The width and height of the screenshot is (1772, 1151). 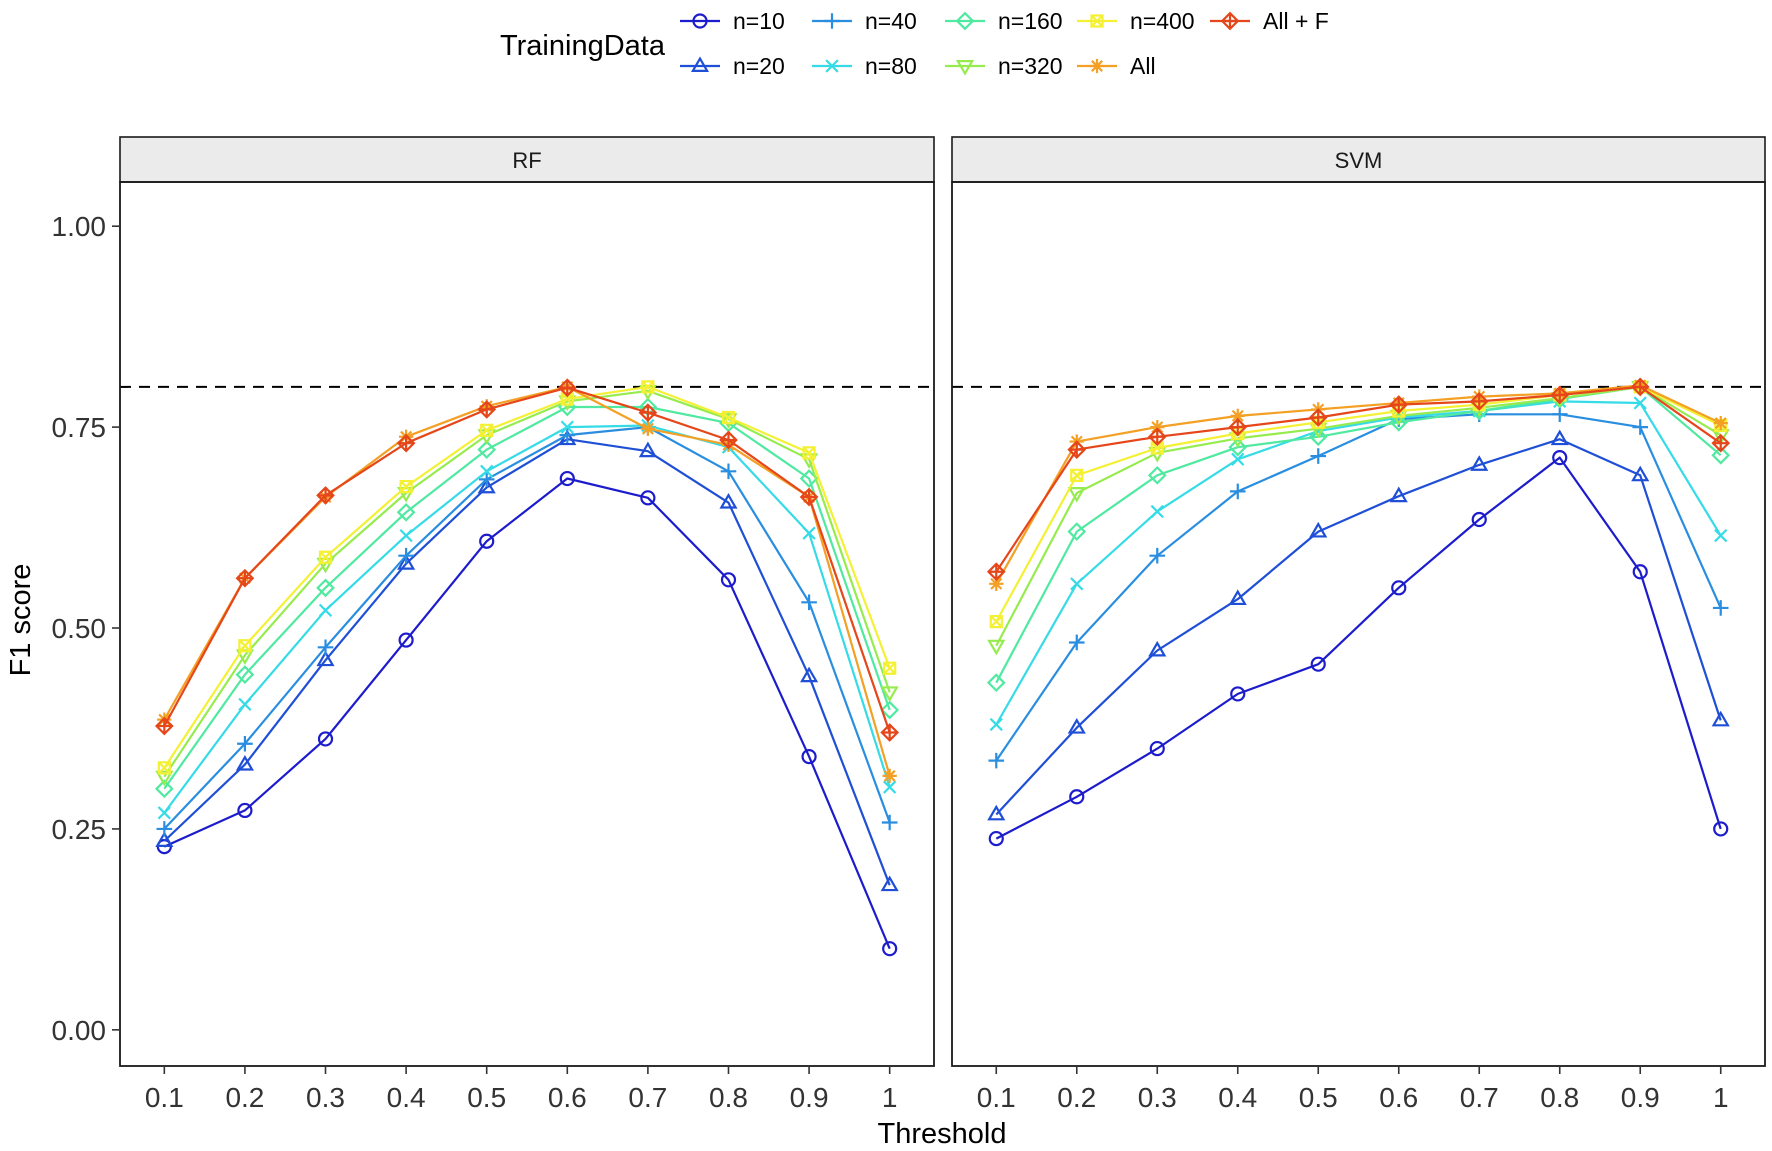 I want to click on y-tick-label: 1.00, so click(x=79, y=226).